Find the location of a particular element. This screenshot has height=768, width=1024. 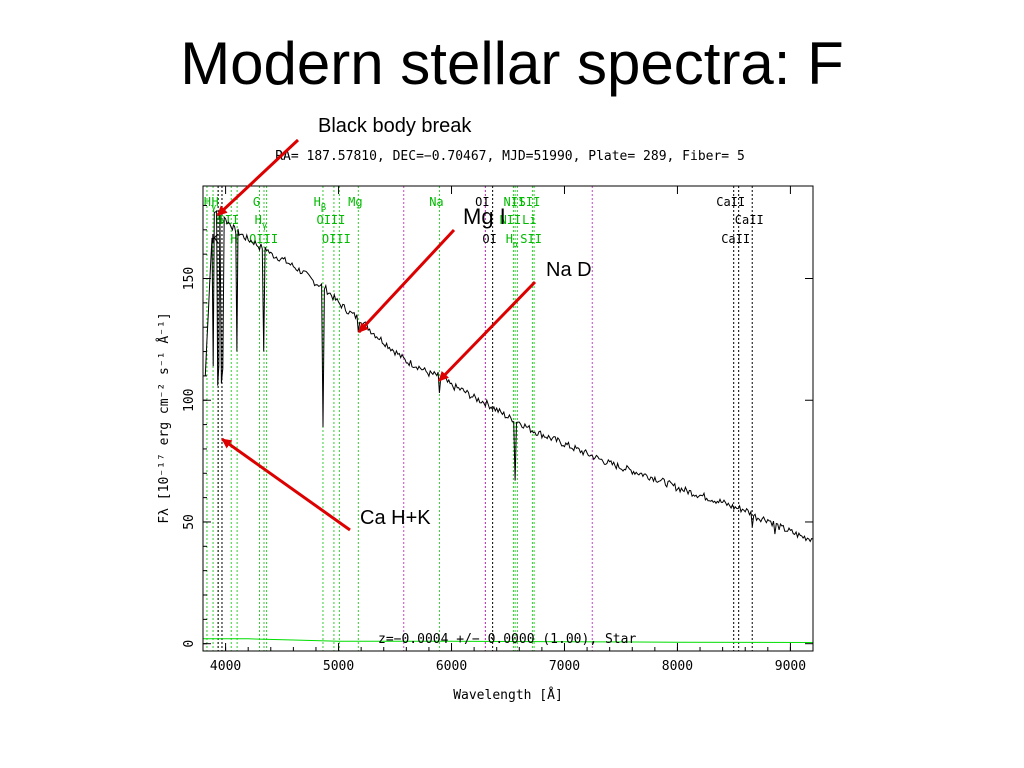

annotation-label: Mg I is located at coordinates (484, 216).